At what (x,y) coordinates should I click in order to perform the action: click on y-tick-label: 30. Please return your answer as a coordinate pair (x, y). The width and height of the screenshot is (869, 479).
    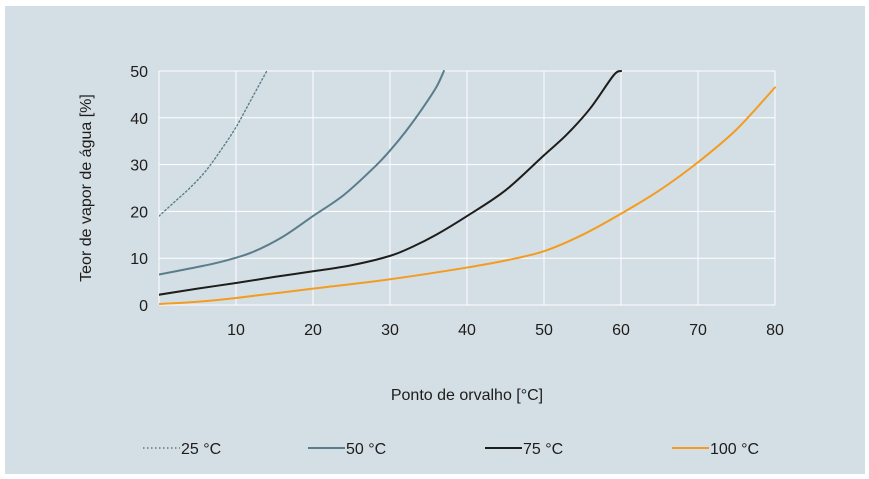
    Looking at the image, I should click on (139, 166).